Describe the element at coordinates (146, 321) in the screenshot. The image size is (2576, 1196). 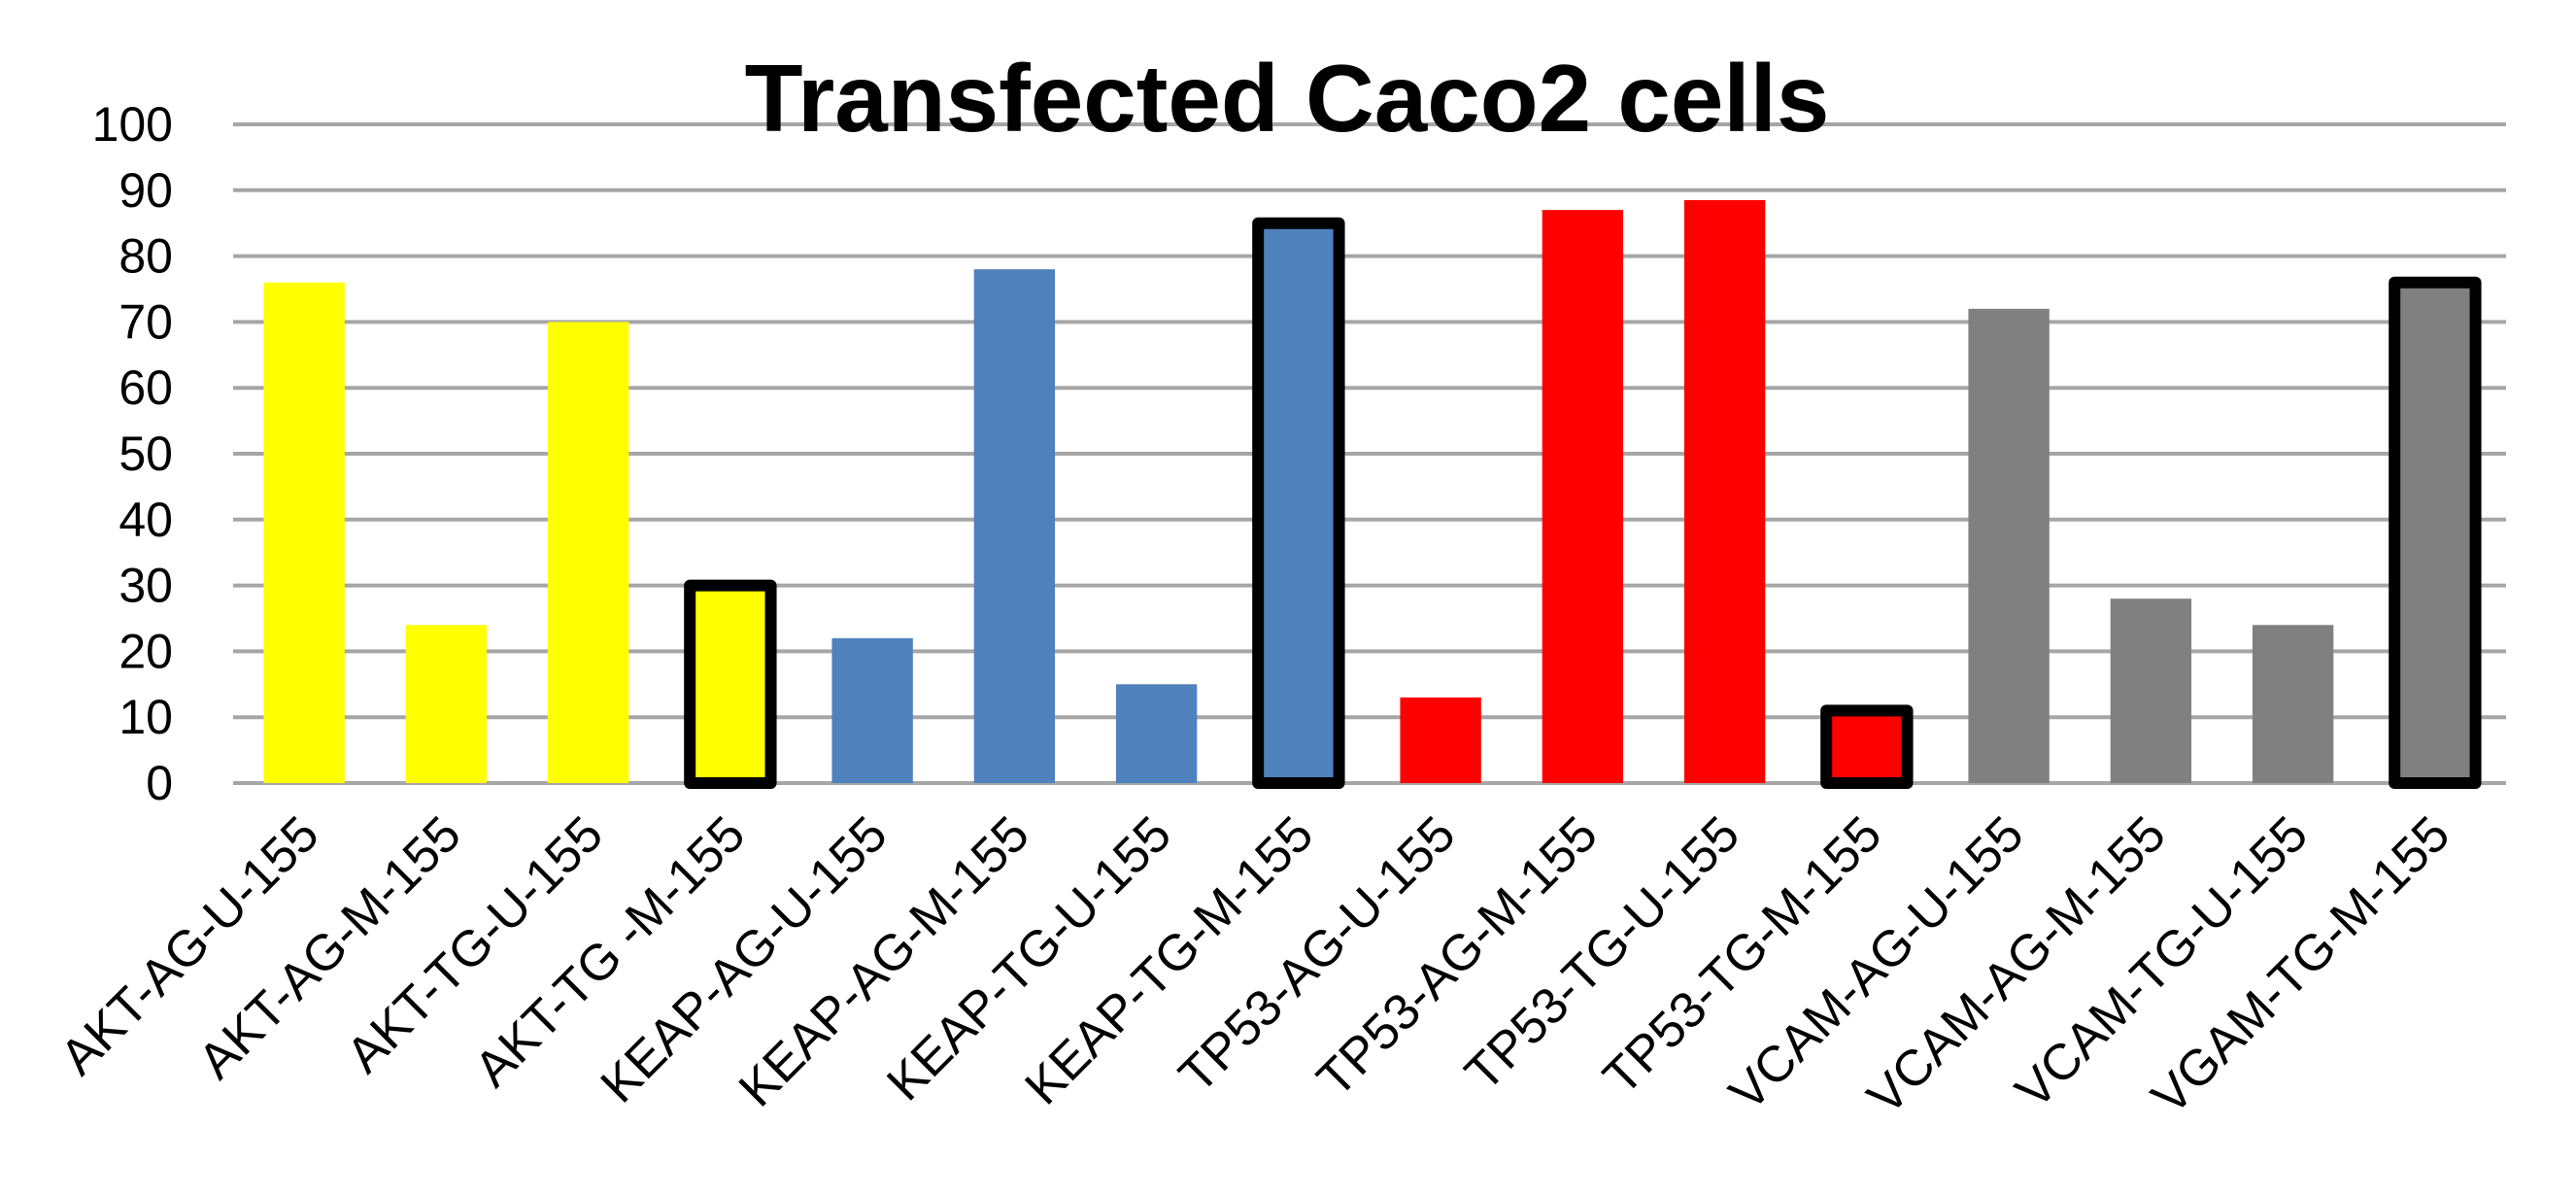
I see `y-tick-label: 70` at that location.